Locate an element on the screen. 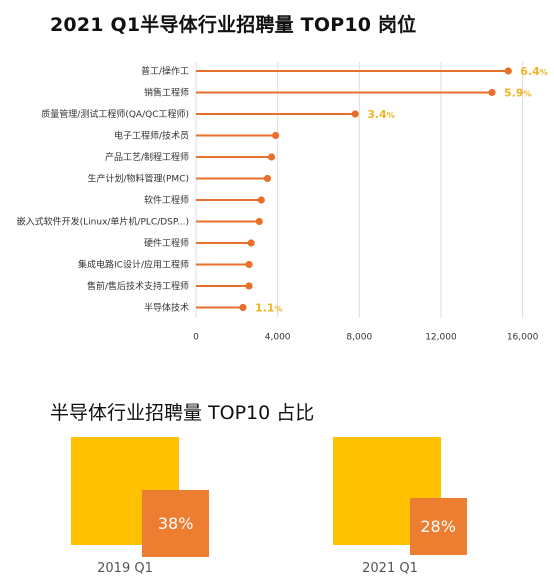 This screenshot has width=554, height=585. category-label: 产品工艺/制程工程师 is located at coordinates (147, 157).